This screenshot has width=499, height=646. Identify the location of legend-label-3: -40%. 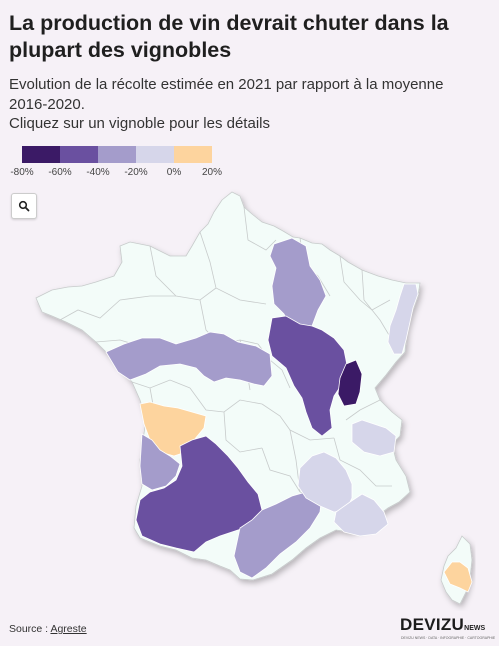
(98, 172).